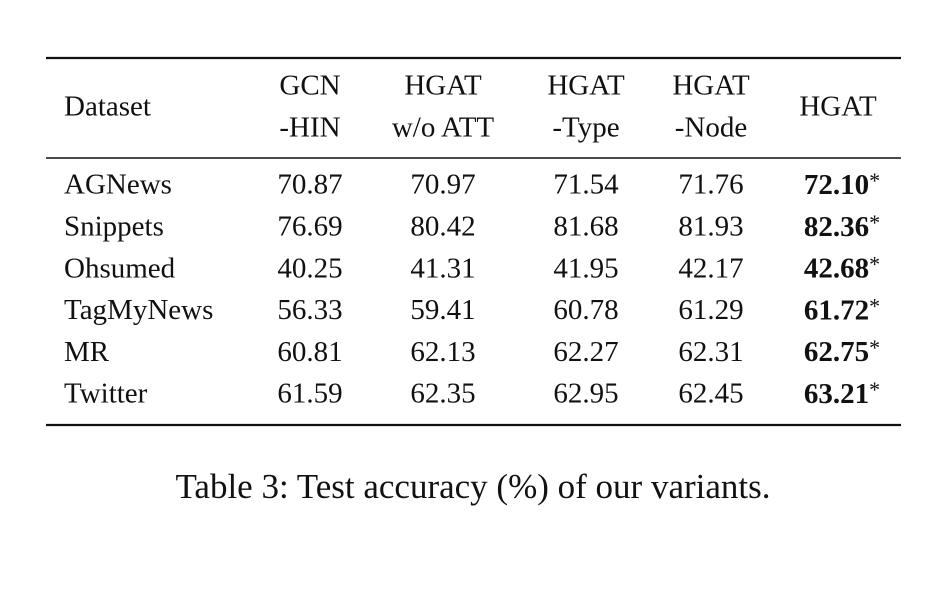 The image size is (950, 590). Describe the element at coordinates (710, 268) in the screenshot. I see `value-cell: 42.17` at that location.